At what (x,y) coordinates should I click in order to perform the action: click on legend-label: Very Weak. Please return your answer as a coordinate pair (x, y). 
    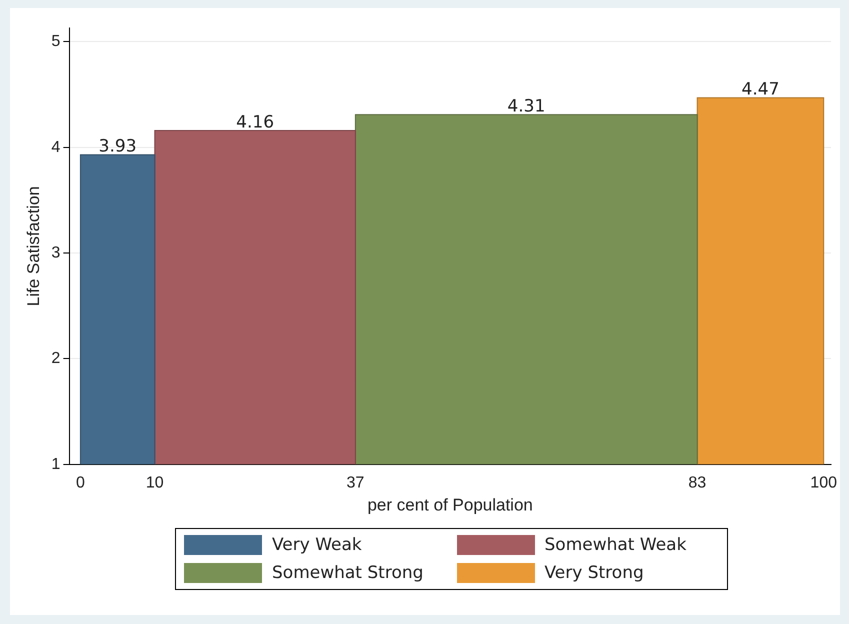
    Looking at the image, I should click on (317, 545).